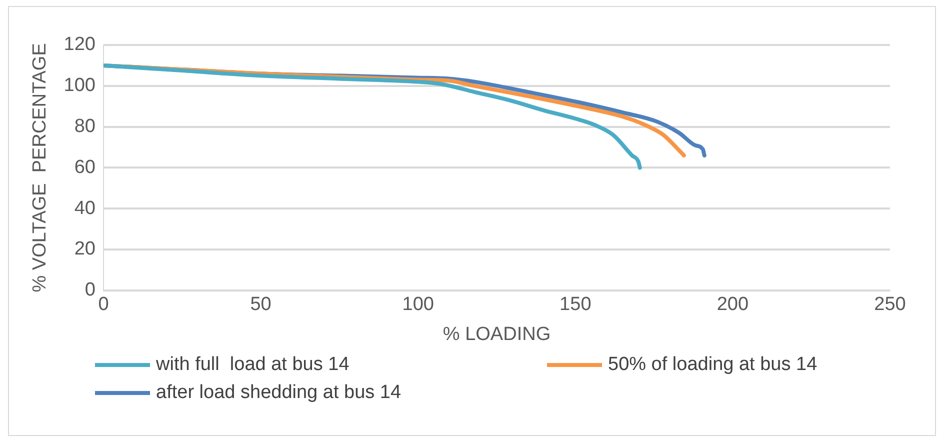 Image resolution: width=945 pixels, height=443 pixels. Describe the element at coordinates (85, 127) in the screenshot. I see `y-tick-label: 80` at that location.